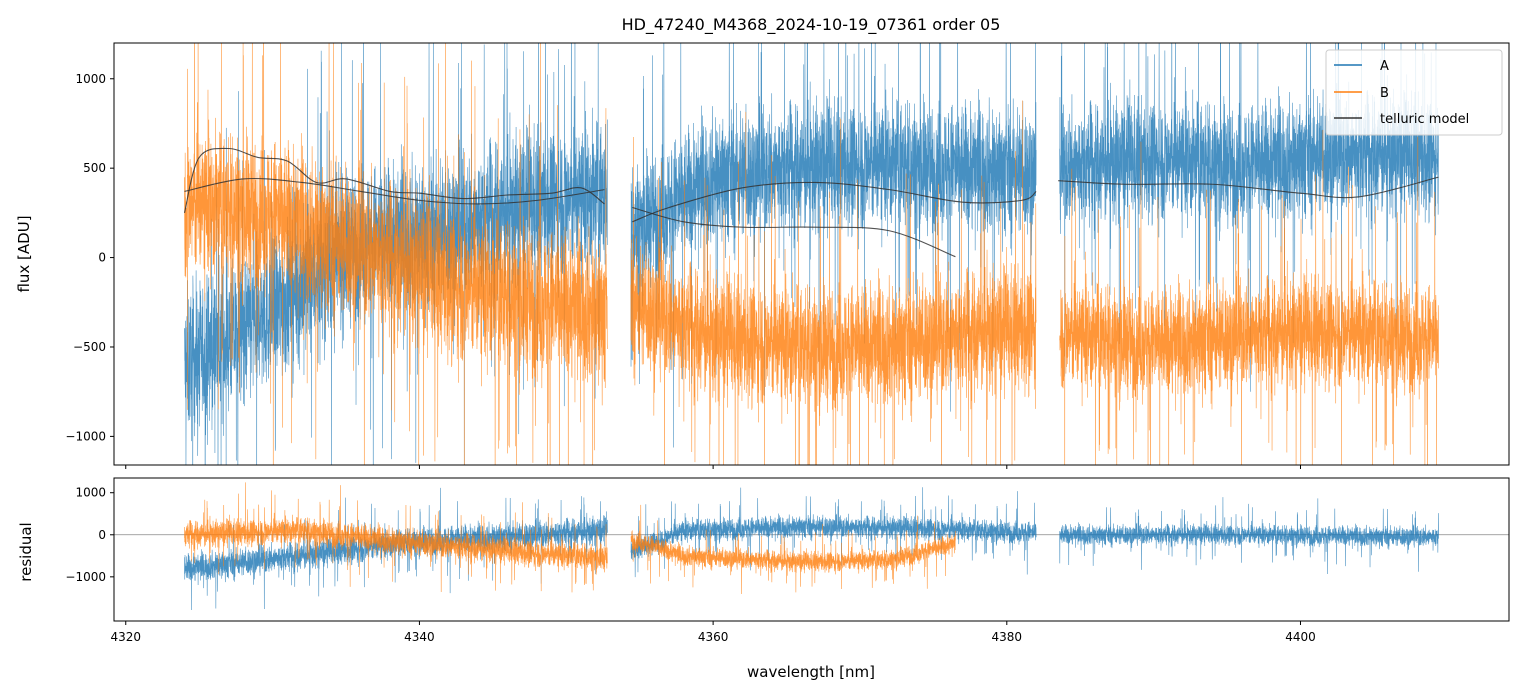 This screenshot has height=696, width=1523. I want to click on main-y-tick-label: 500, so click(94, 168).